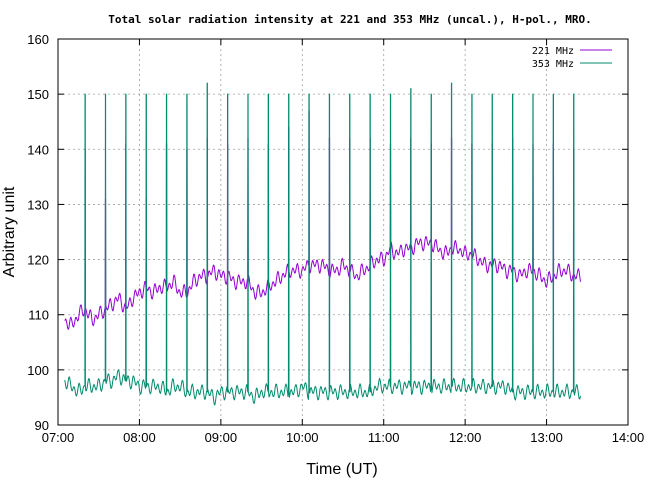 The image size is (650, 480). What do you see at coordinates (38, 94) in the screenshot?
I see `y-tick-label: 150` at bounding box center [38, 94].